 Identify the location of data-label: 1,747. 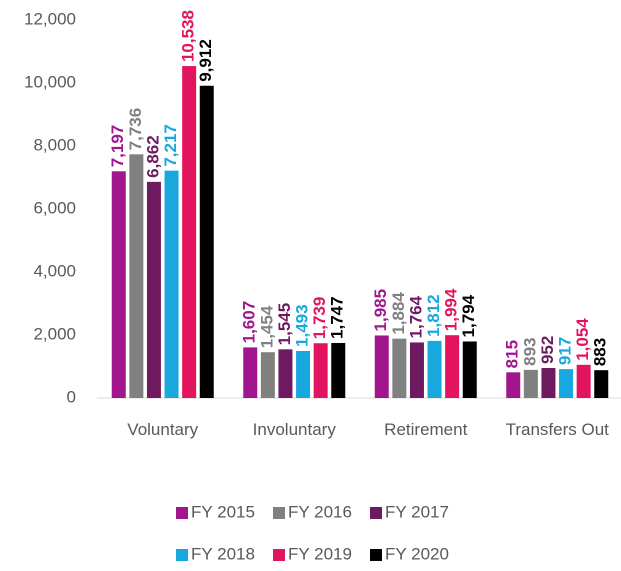
(337, 317).